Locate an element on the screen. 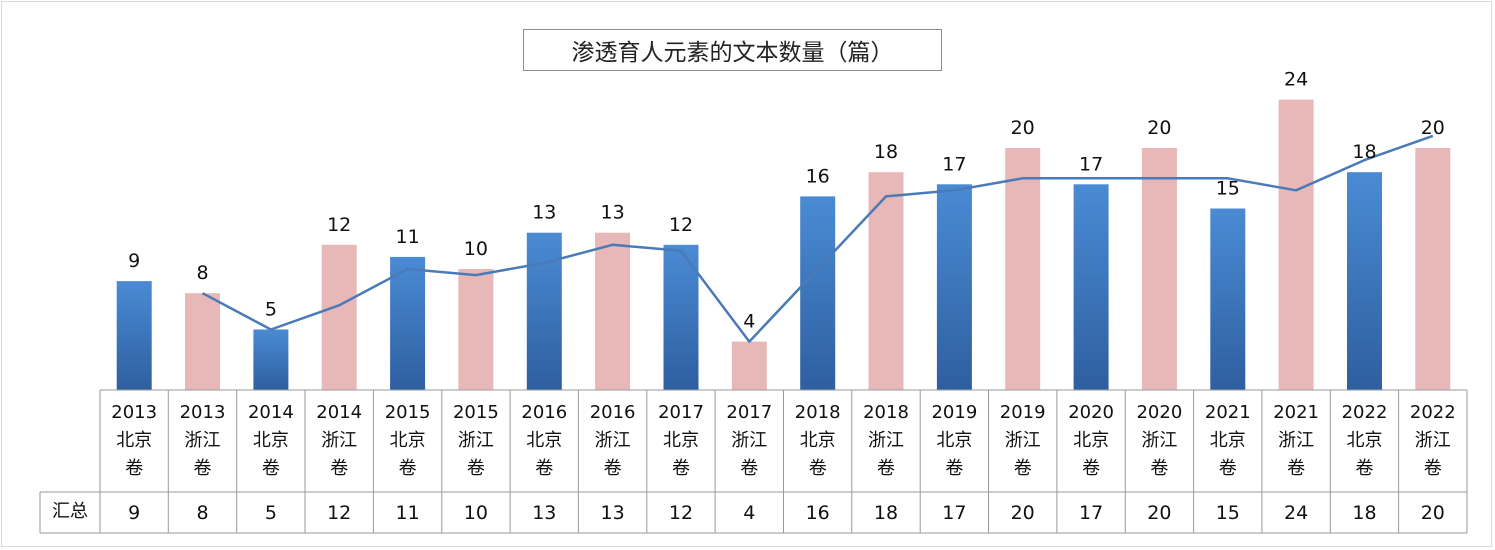 The height and width of the screenshot is (550, 1495). table-value: 9 is located at coordinates (134, 513).